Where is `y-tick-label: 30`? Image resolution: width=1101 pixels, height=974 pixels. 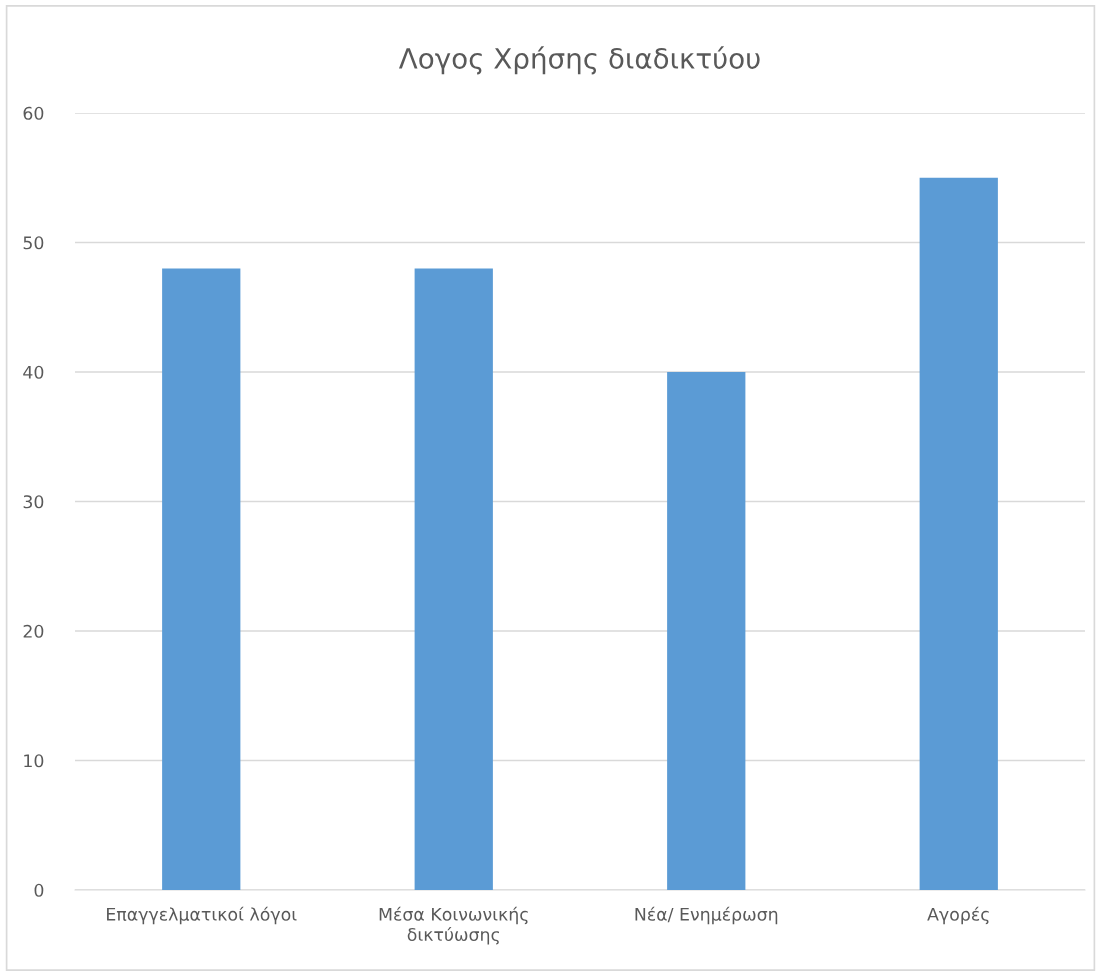
y-tick-label: 30 is located at coordinates (33, 502).